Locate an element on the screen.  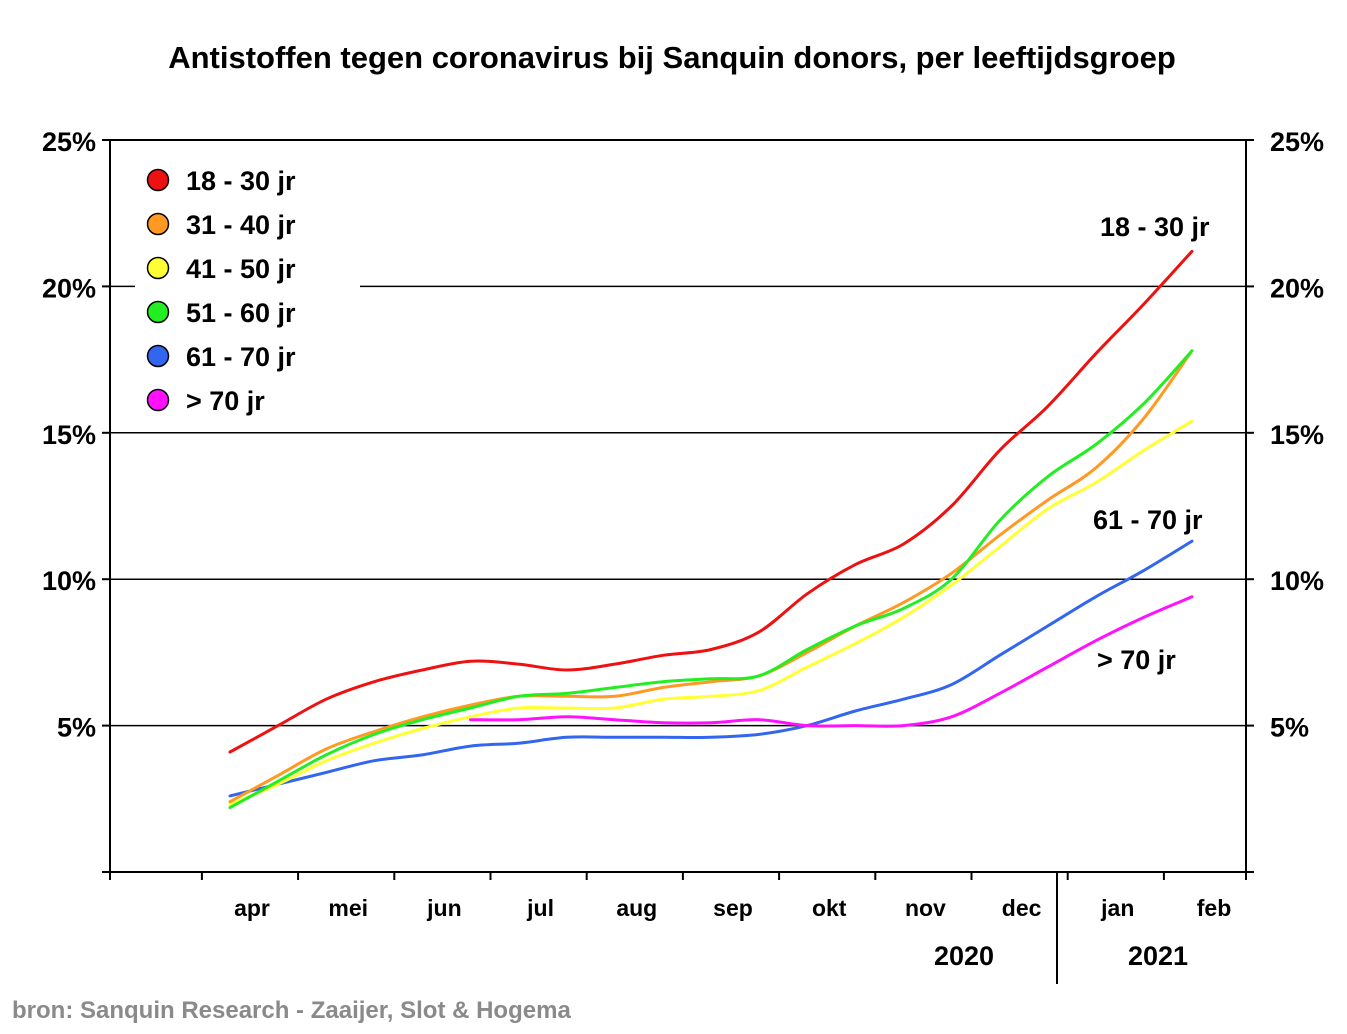
y-axis-right: 25% 20% 15% 10% 5% is located at coordinates (1285, 500).